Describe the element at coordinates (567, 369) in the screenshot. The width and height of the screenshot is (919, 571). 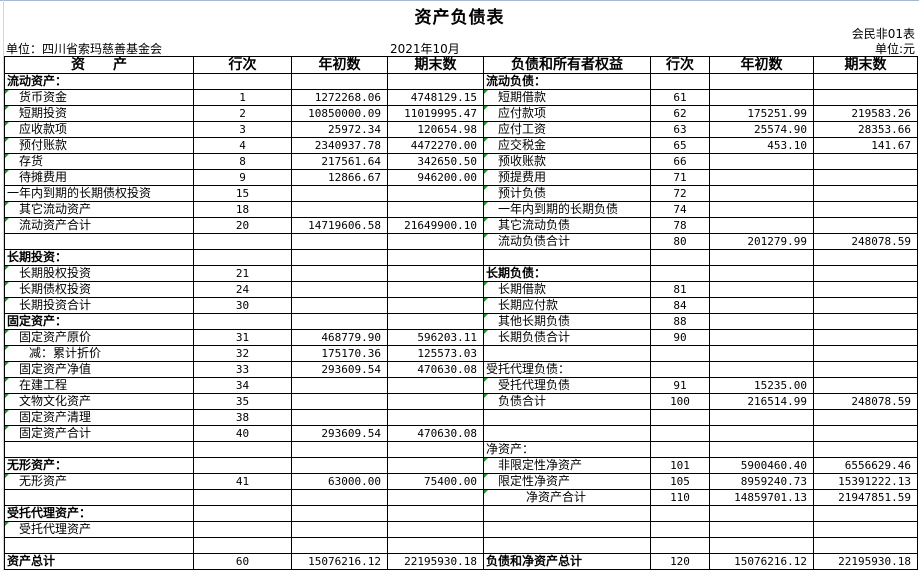
I see `liability-name-cell: 受托代理负债：` at that location.